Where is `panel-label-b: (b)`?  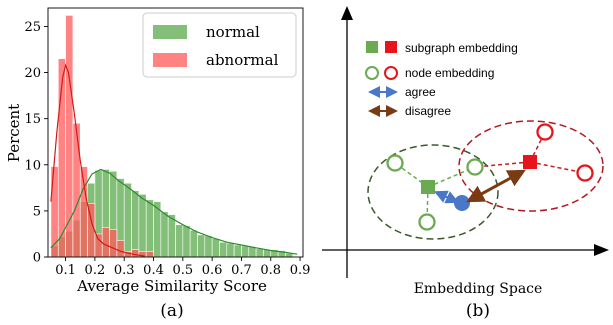
panel-label-b: (b) is located at coordinates (478, 311).